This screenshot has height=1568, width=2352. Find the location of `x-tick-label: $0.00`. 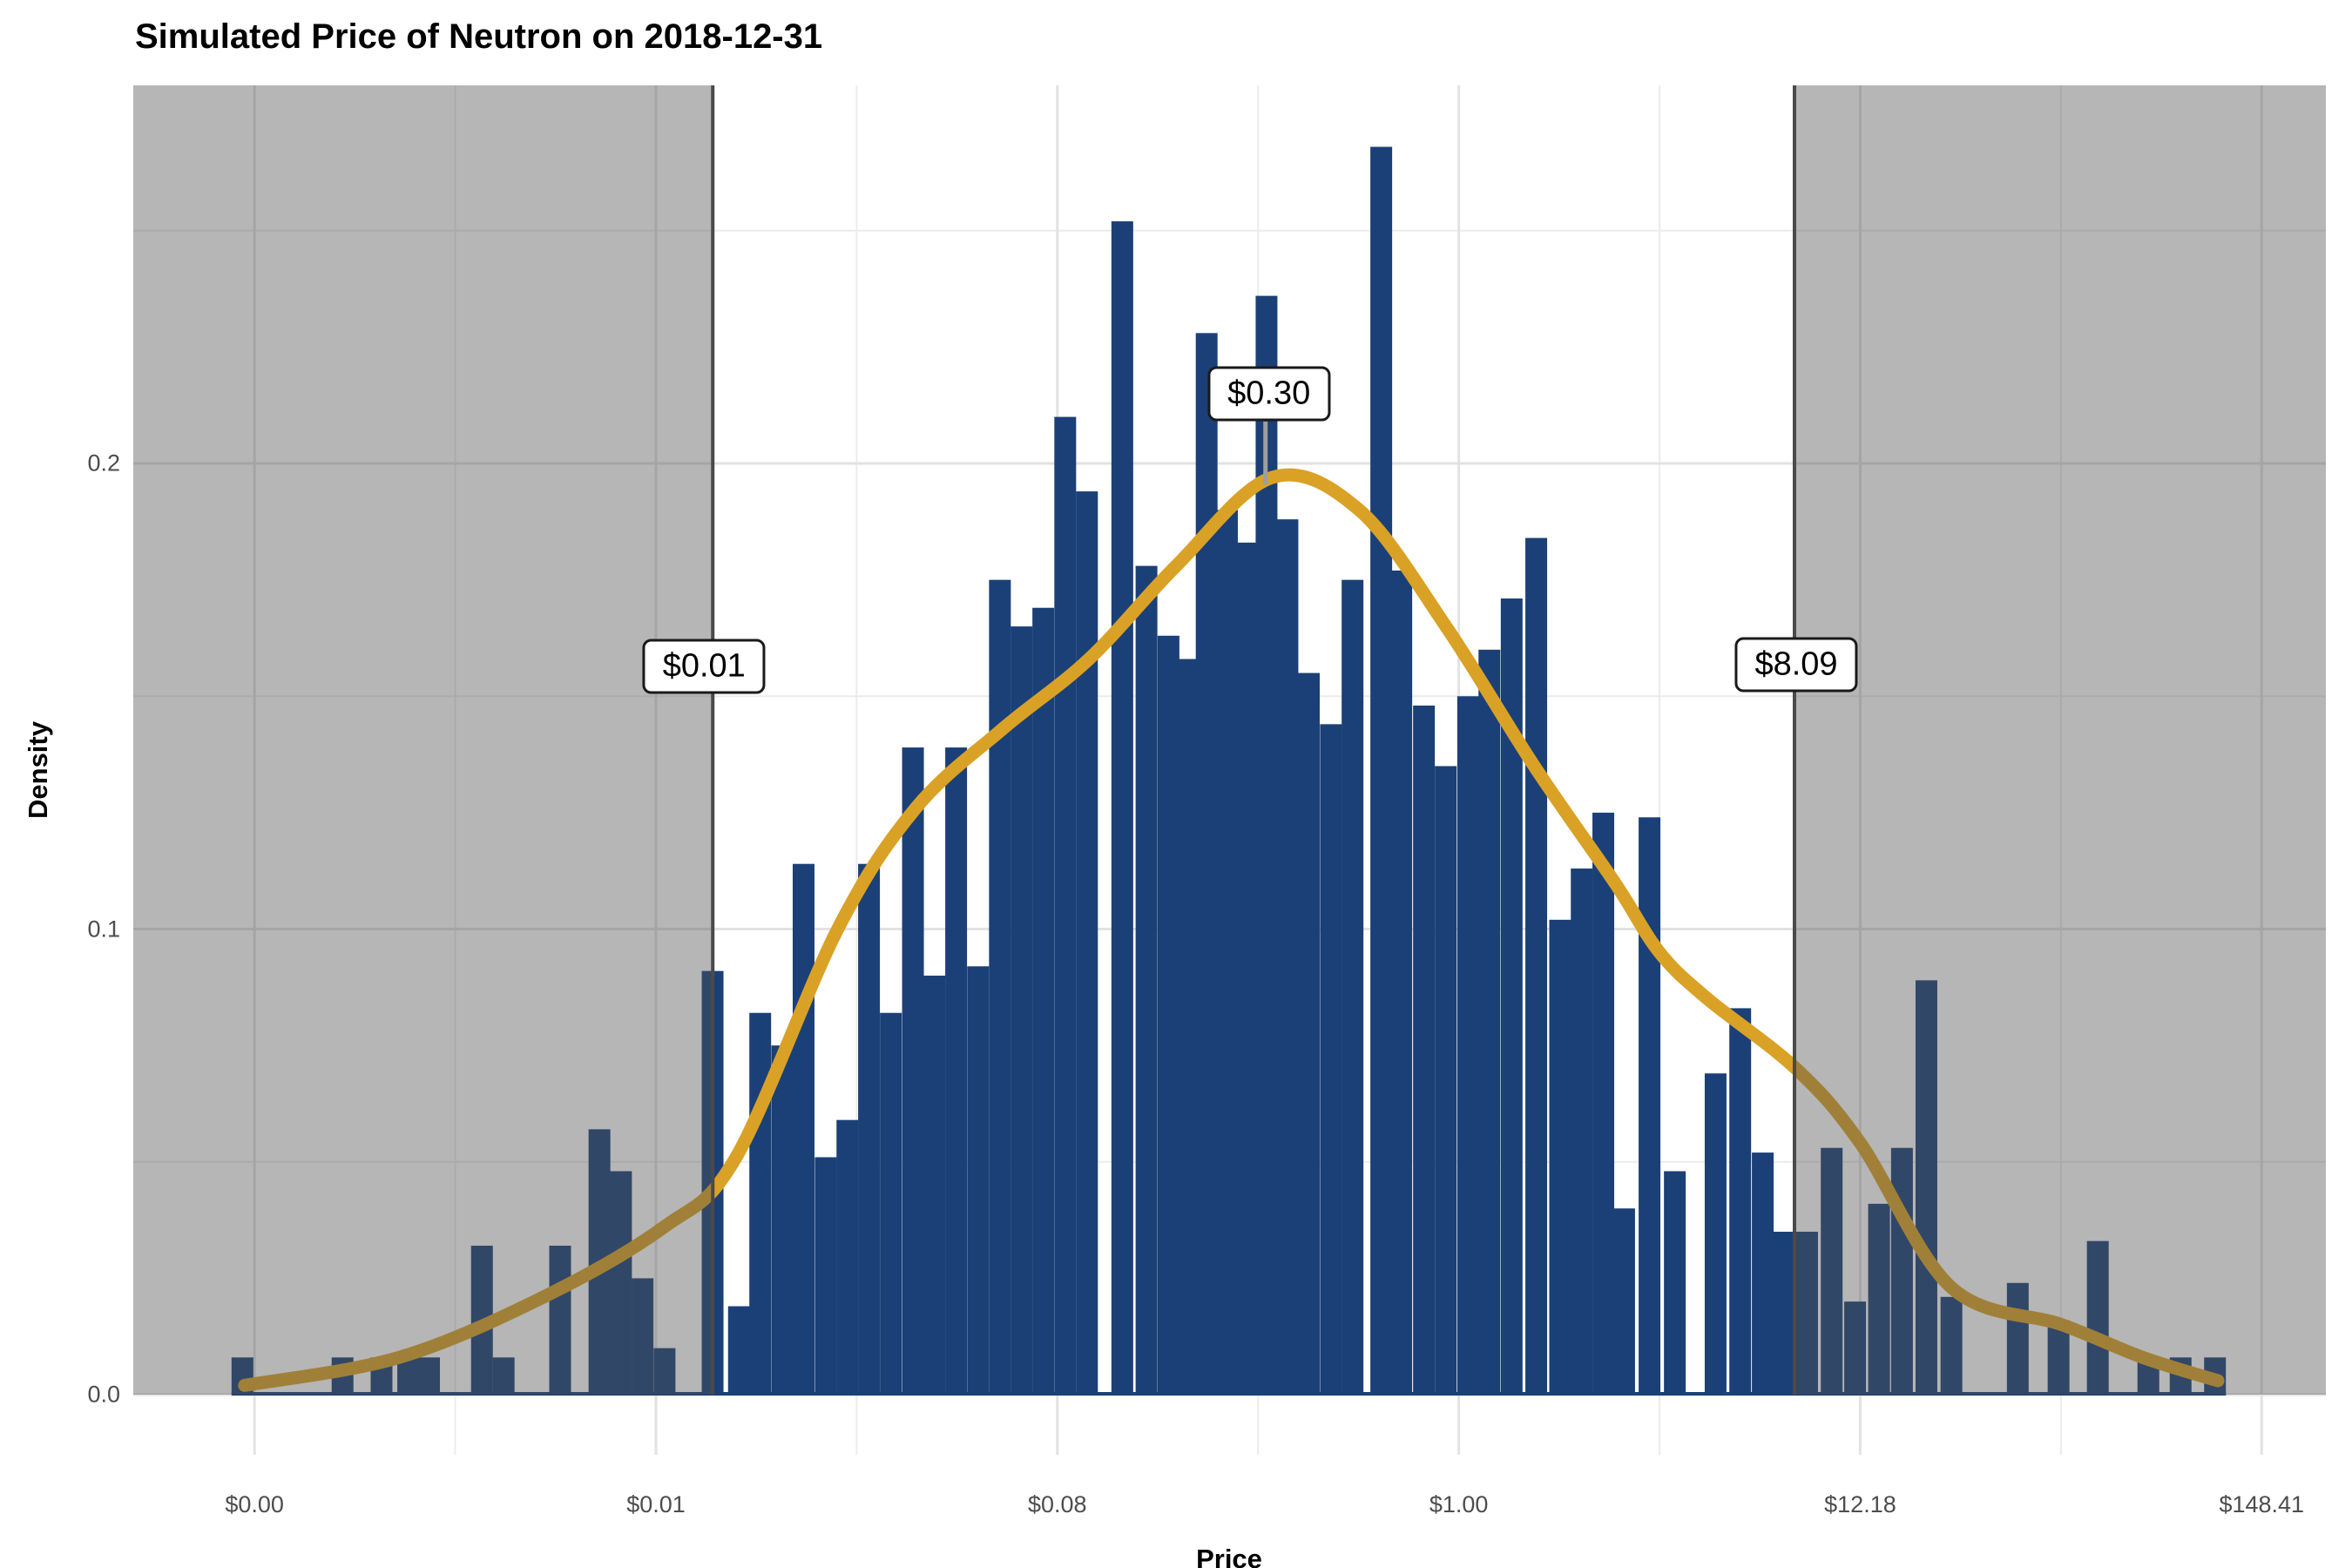

x-tick-label: $0.00 is located at coordinates (255, 1504).